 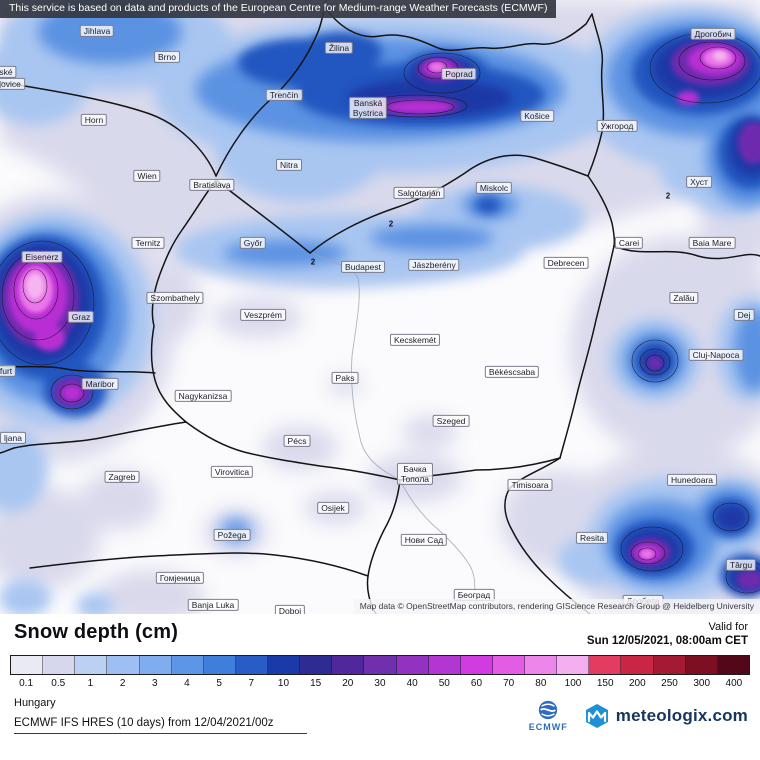 I want to click on city-label: Horn, so click(x=94, y=120).